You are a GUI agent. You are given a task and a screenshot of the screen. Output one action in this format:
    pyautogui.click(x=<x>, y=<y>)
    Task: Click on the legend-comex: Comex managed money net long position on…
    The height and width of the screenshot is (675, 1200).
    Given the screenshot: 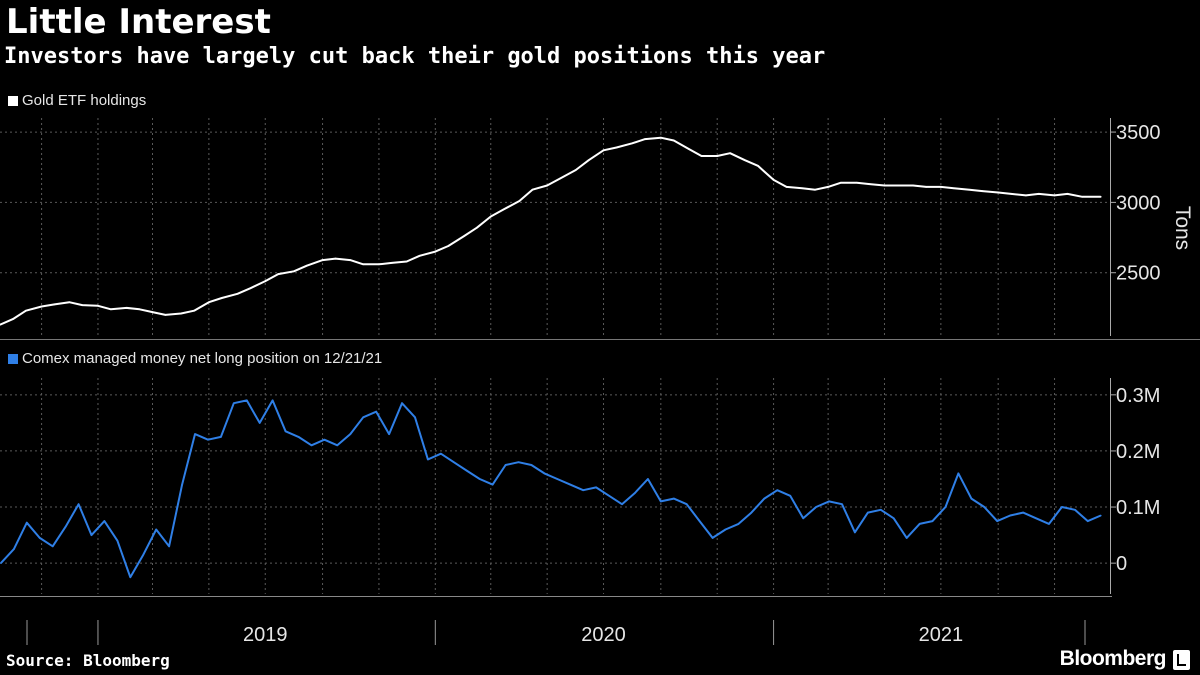 What is the action you would take?
    pyautogui.click(x=195, y=358)
    